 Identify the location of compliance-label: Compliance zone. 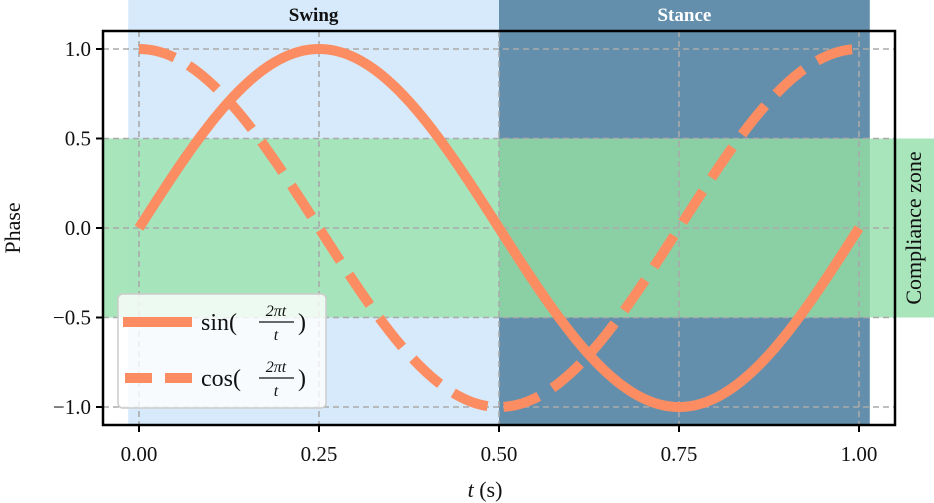
(913, 227).